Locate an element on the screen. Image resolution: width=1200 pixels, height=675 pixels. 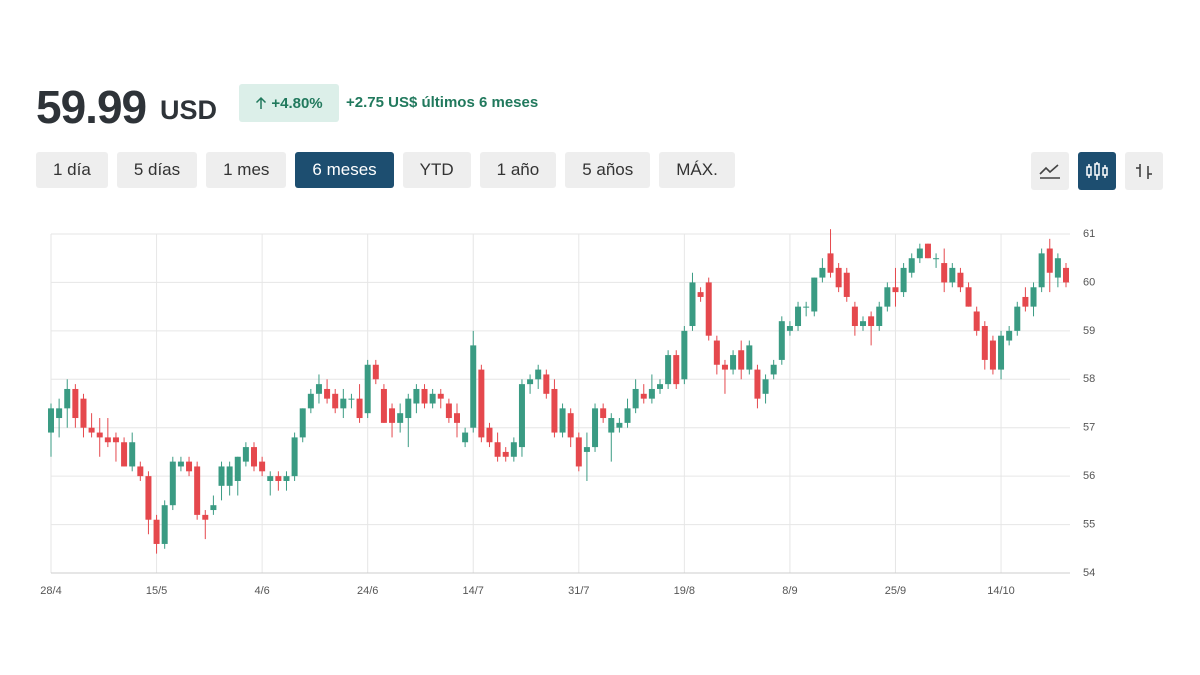
chart-type-buttons is located at coordinates (1097, 171).